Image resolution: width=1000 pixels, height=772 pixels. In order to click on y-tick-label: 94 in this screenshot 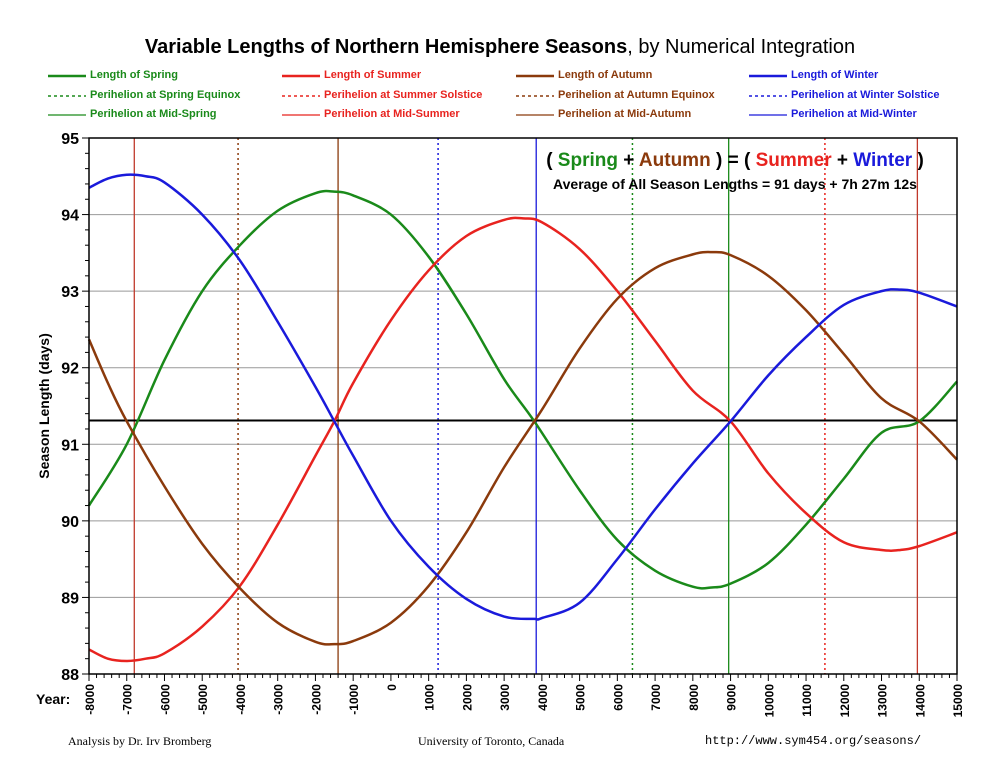, I will do `click(70, 216)`.